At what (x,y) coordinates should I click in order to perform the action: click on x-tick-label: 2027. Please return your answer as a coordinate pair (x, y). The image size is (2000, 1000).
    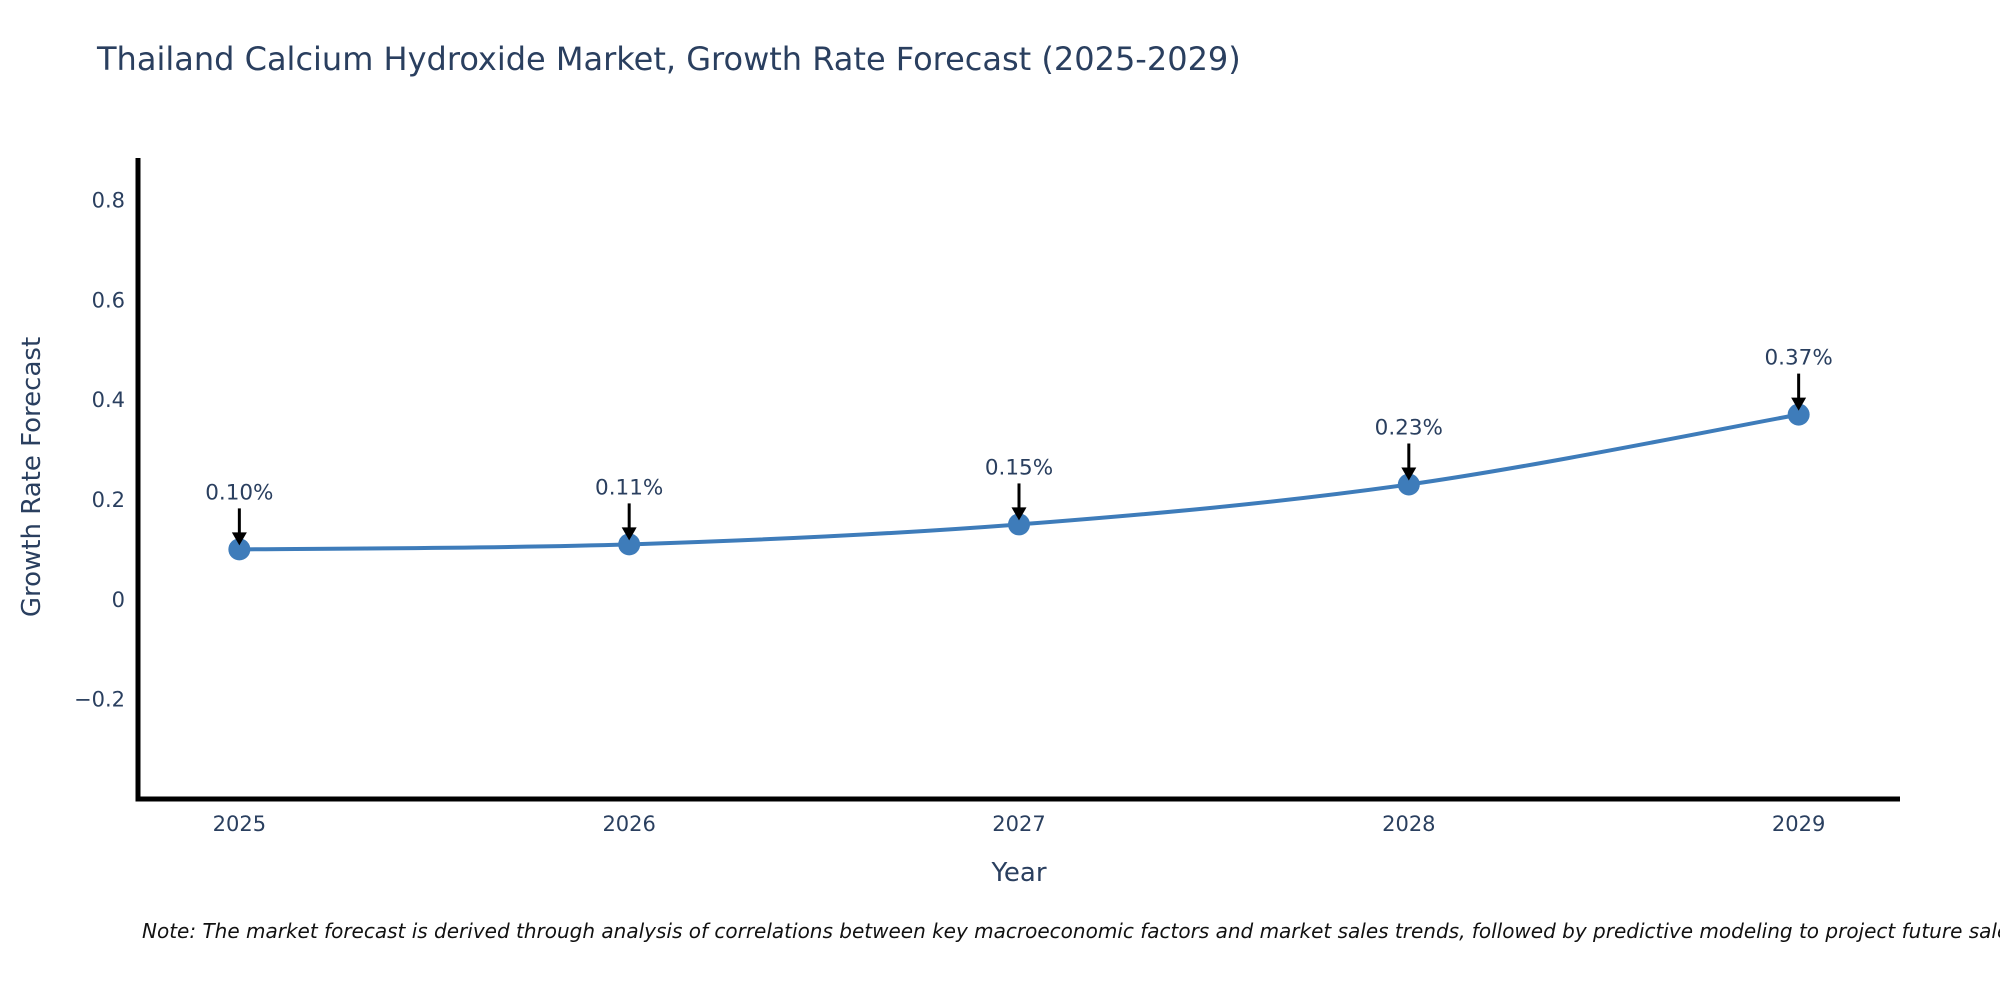
    Looking at the image, I should click on (1018, 824).